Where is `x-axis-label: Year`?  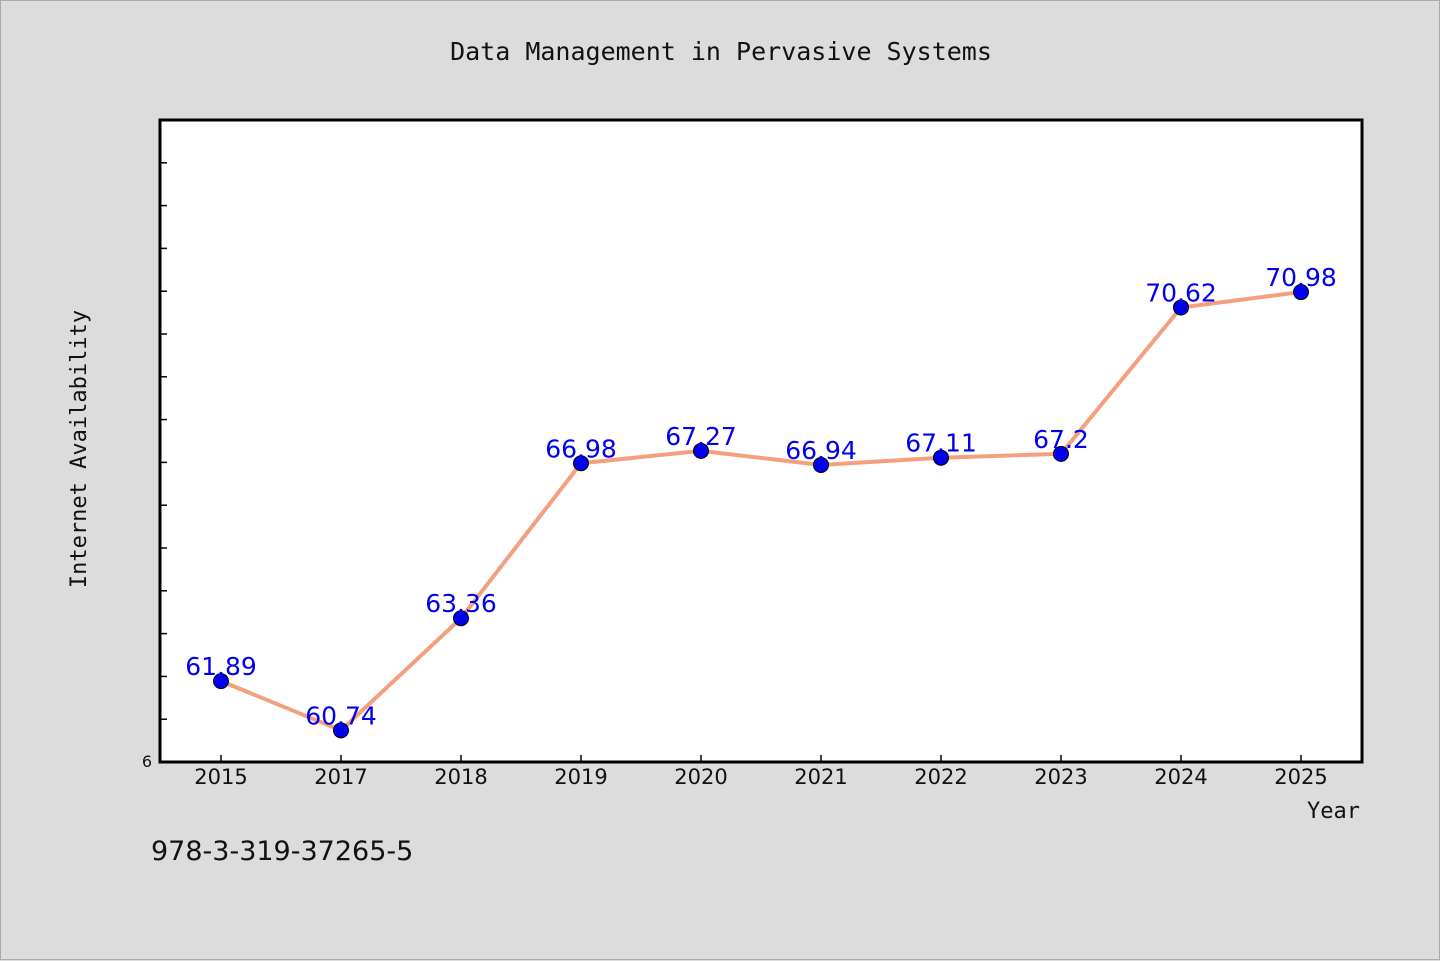 x-axis-label: Year is located at coordinates (1333, 811).